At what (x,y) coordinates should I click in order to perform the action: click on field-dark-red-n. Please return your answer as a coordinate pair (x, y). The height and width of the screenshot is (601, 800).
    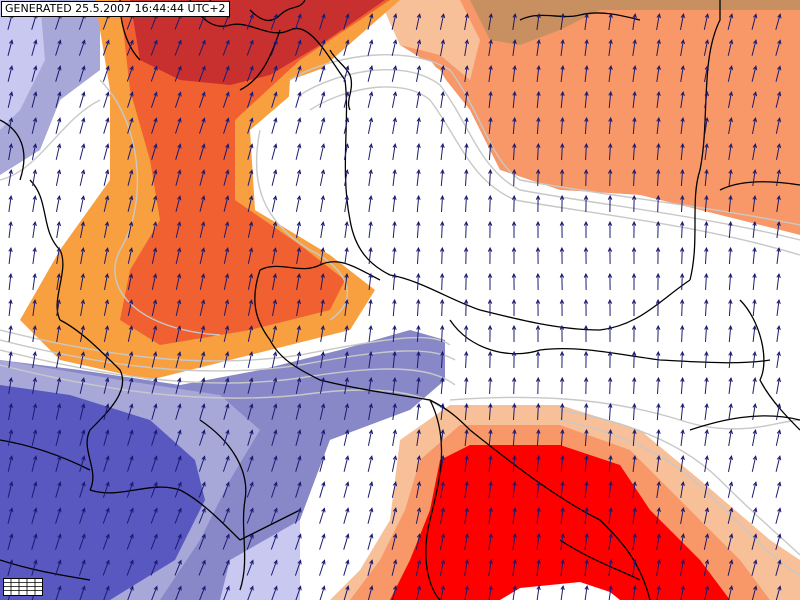
    Looking at the image, I should click on (257, 42).